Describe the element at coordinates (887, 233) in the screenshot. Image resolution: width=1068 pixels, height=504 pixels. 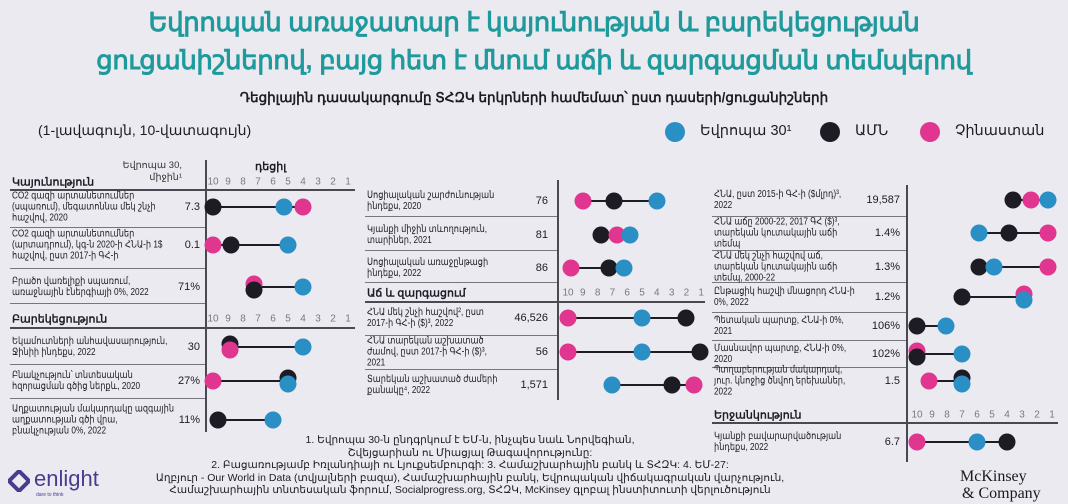
I see `europe-average-value: 1.4%` at that location.